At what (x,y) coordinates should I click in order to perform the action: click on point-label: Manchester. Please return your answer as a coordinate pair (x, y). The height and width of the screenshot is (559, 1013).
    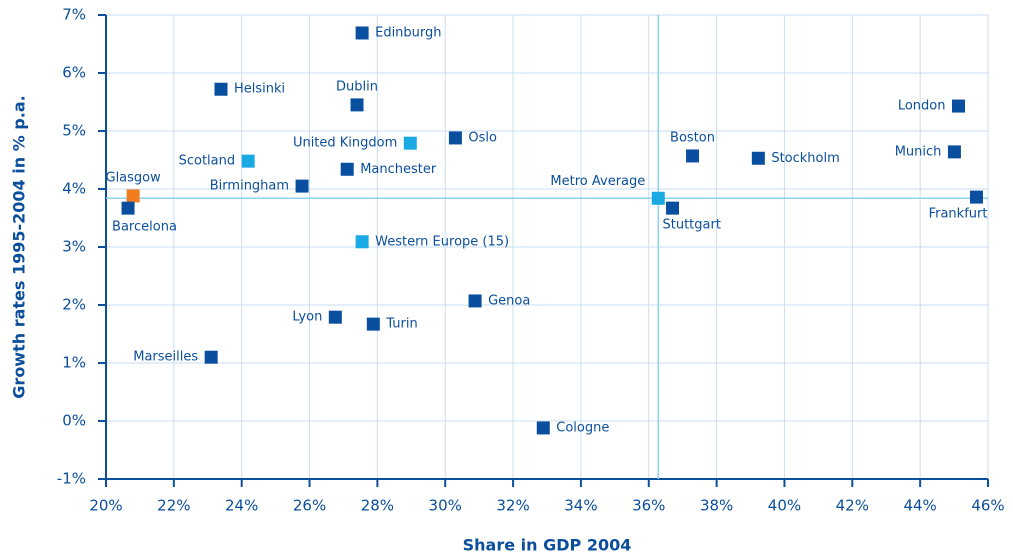
    Looking at the image, I should click on (398, 169).